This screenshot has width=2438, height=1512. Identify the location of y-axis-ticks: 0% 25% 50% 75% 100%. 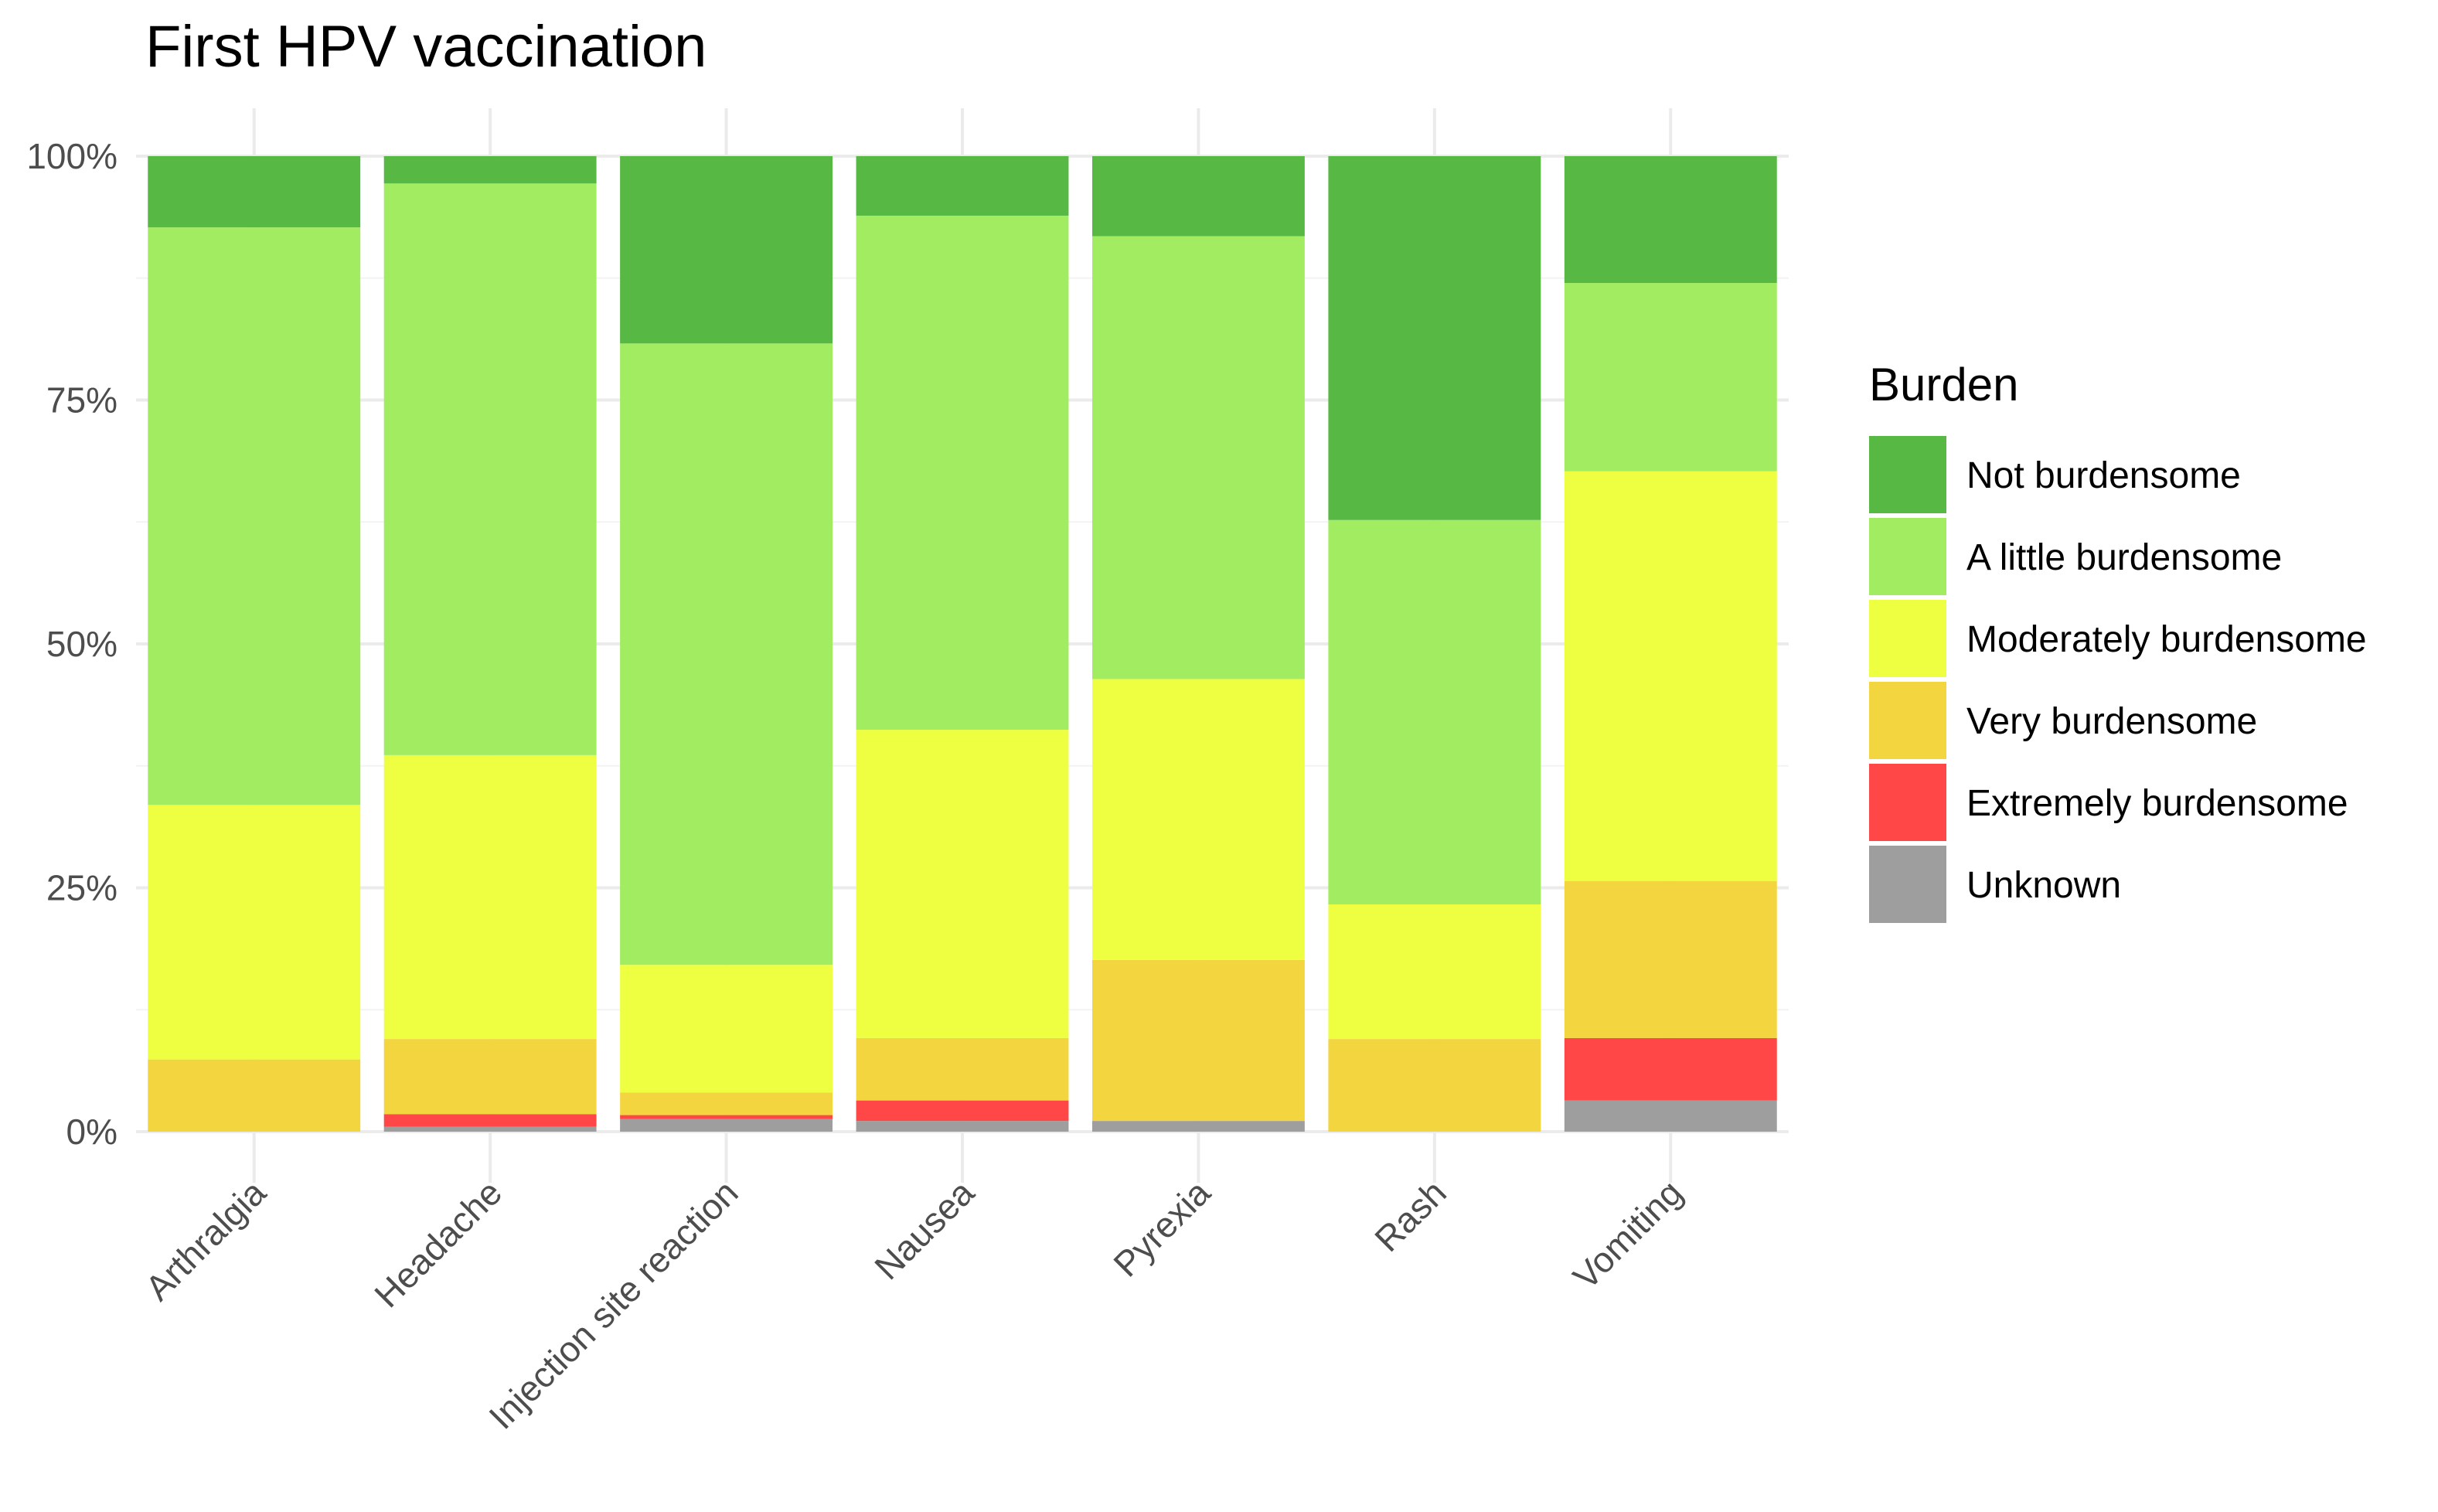
(71, 644).